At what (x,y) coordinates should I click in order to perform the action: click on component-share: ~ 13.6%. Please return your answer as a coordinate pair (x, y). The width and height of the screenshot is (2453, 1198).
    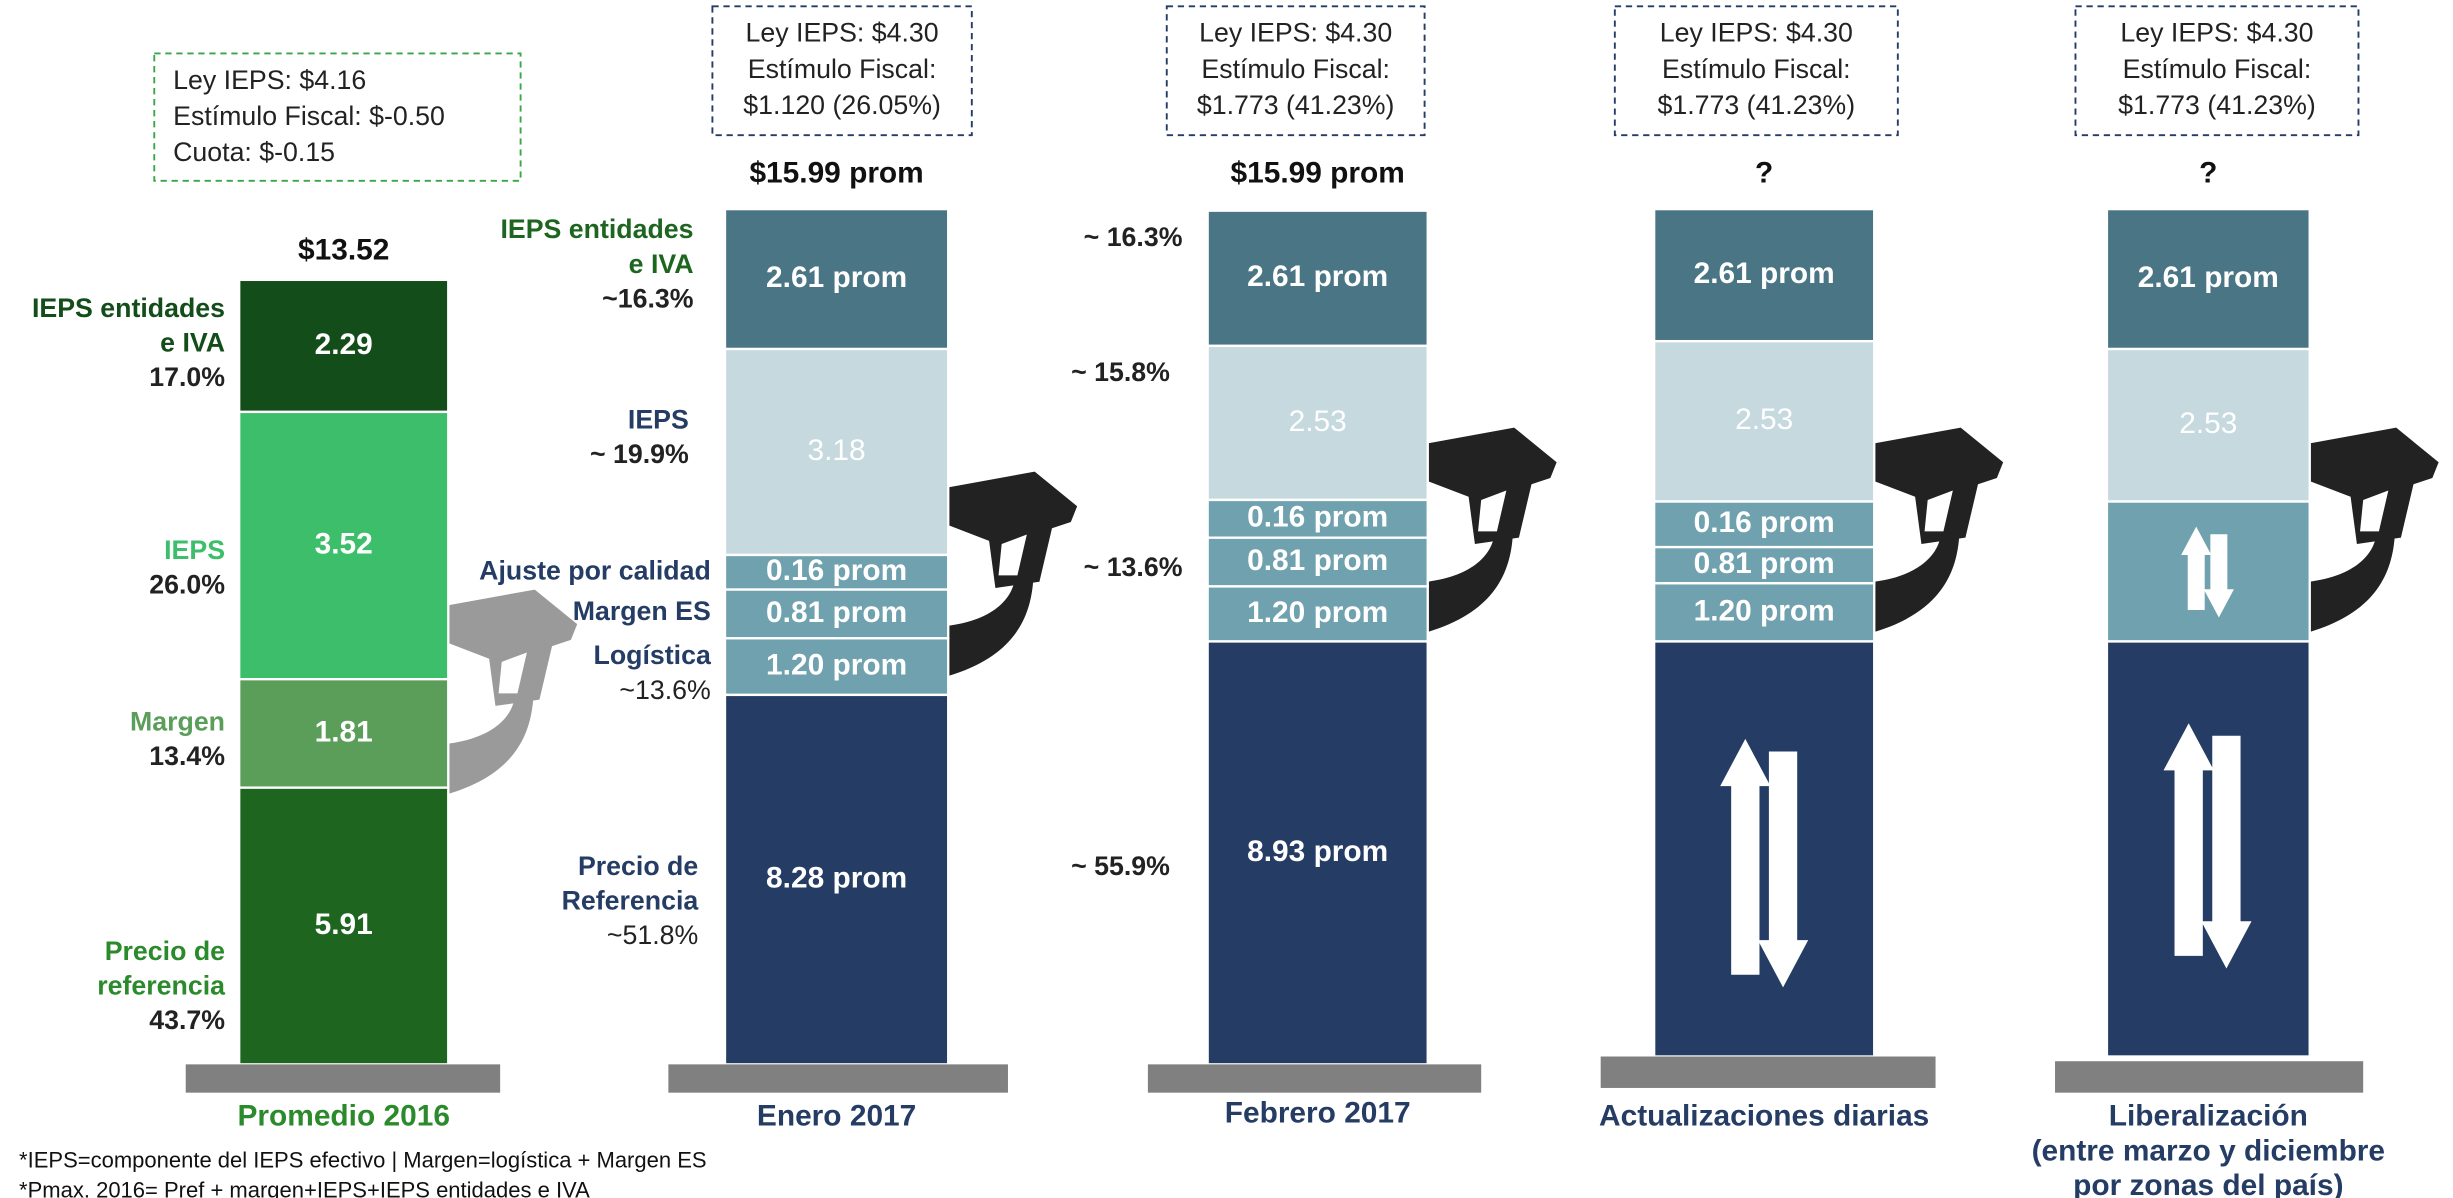
    Looking at the image, I should click on (1133, 567).